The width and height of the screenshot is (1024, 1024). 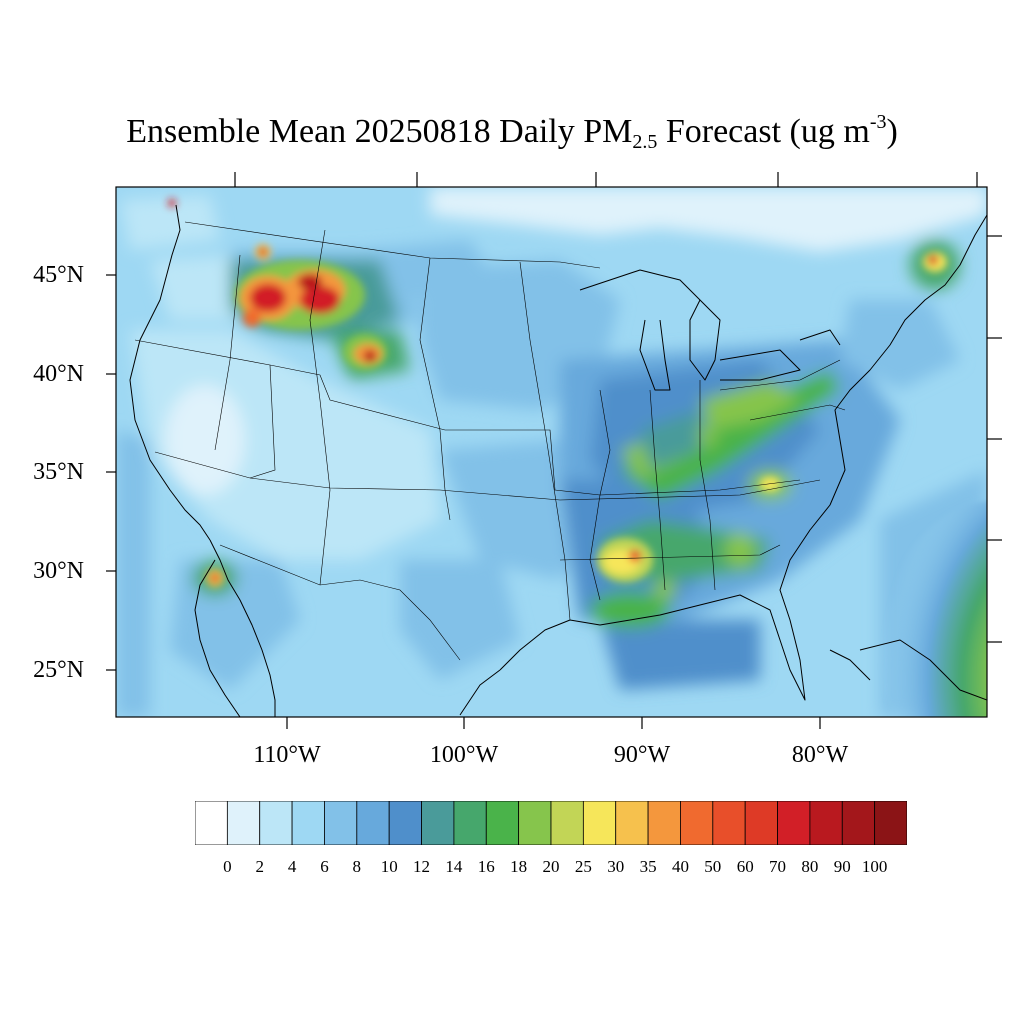 I want to click on lon-label-80w: 80°W, so click(x=820, y=755).